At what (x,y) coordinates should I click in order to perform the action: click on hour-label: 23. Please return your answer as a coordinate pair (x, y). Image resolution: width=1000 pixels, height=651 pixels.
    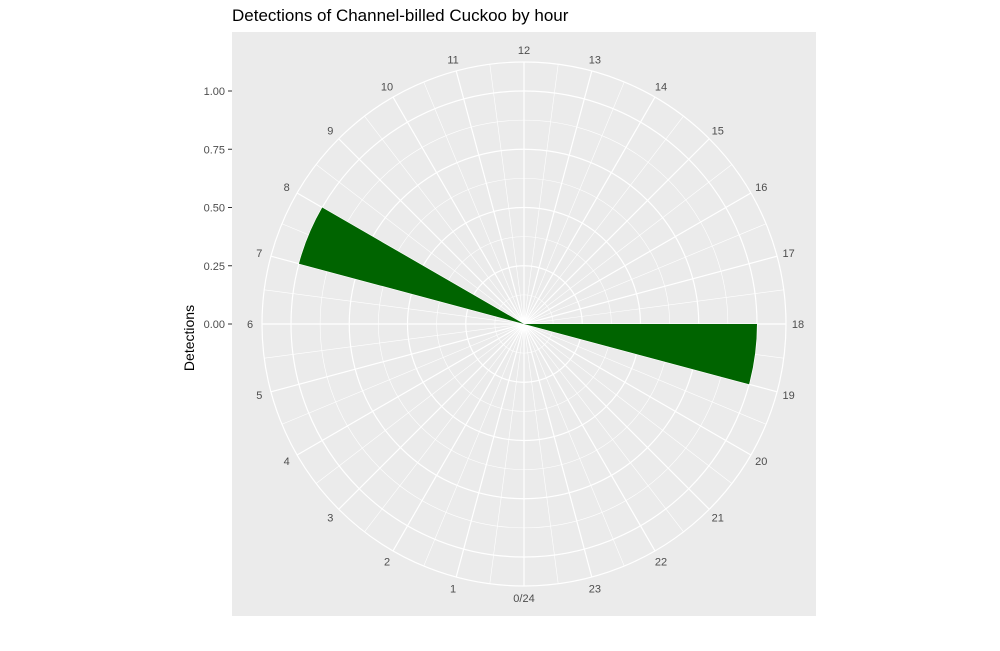
    Looking at the image, I should click on (595, 590).